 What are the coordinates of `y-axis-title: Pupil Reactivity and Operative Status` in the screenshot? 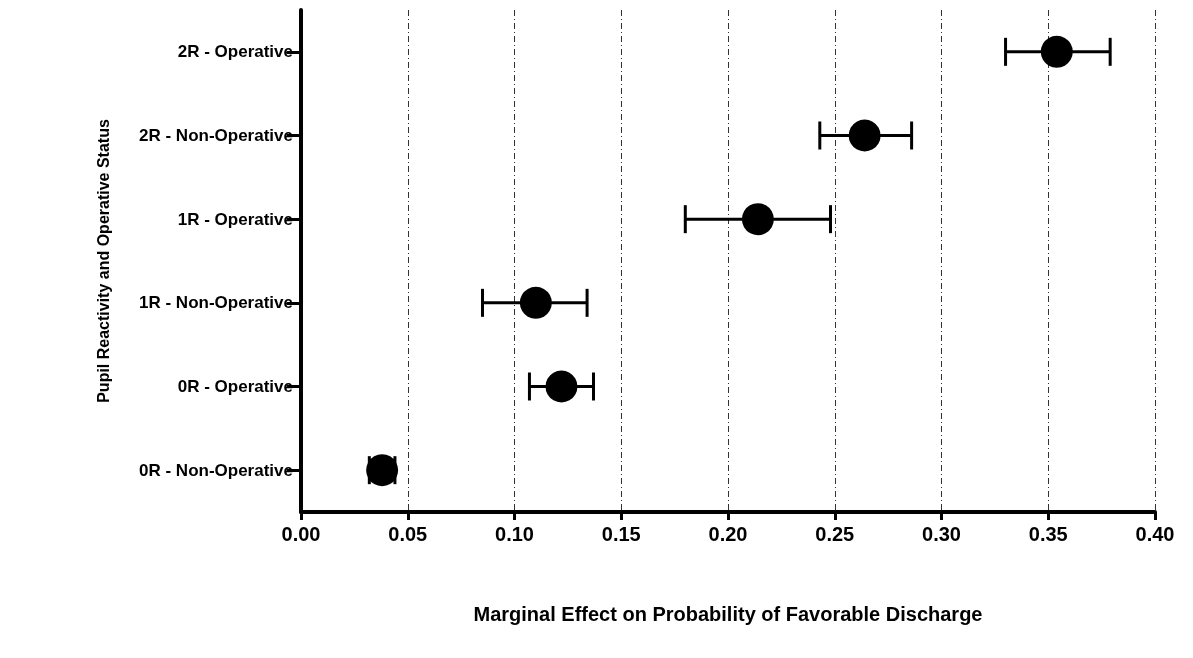 It's located at (103, 261).